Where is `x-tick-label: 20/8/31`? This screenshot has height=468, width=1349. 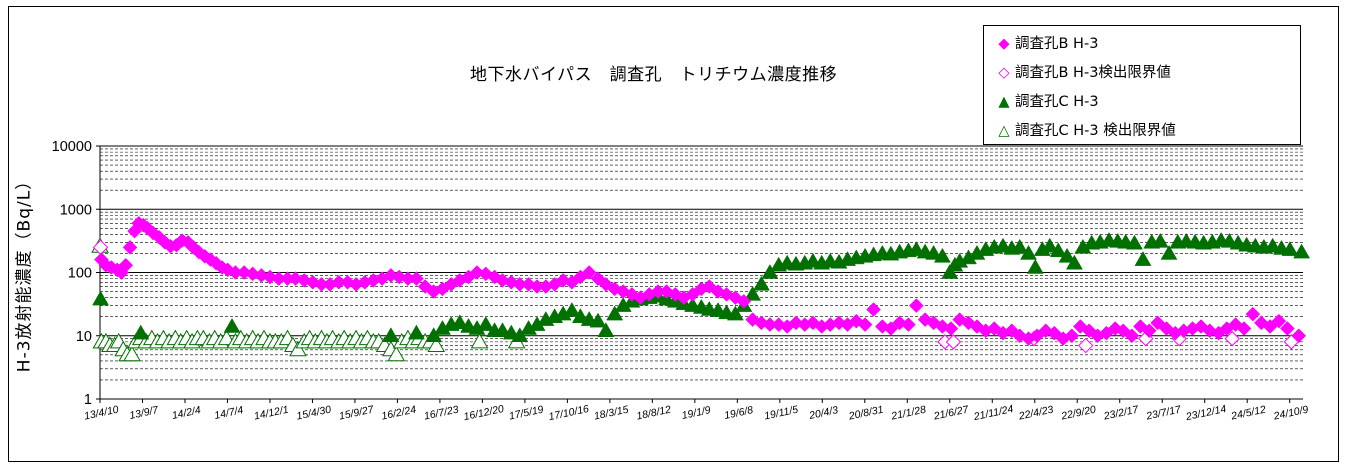 x-tick-label: 20/8/31 is located at coordinates (866, 413).